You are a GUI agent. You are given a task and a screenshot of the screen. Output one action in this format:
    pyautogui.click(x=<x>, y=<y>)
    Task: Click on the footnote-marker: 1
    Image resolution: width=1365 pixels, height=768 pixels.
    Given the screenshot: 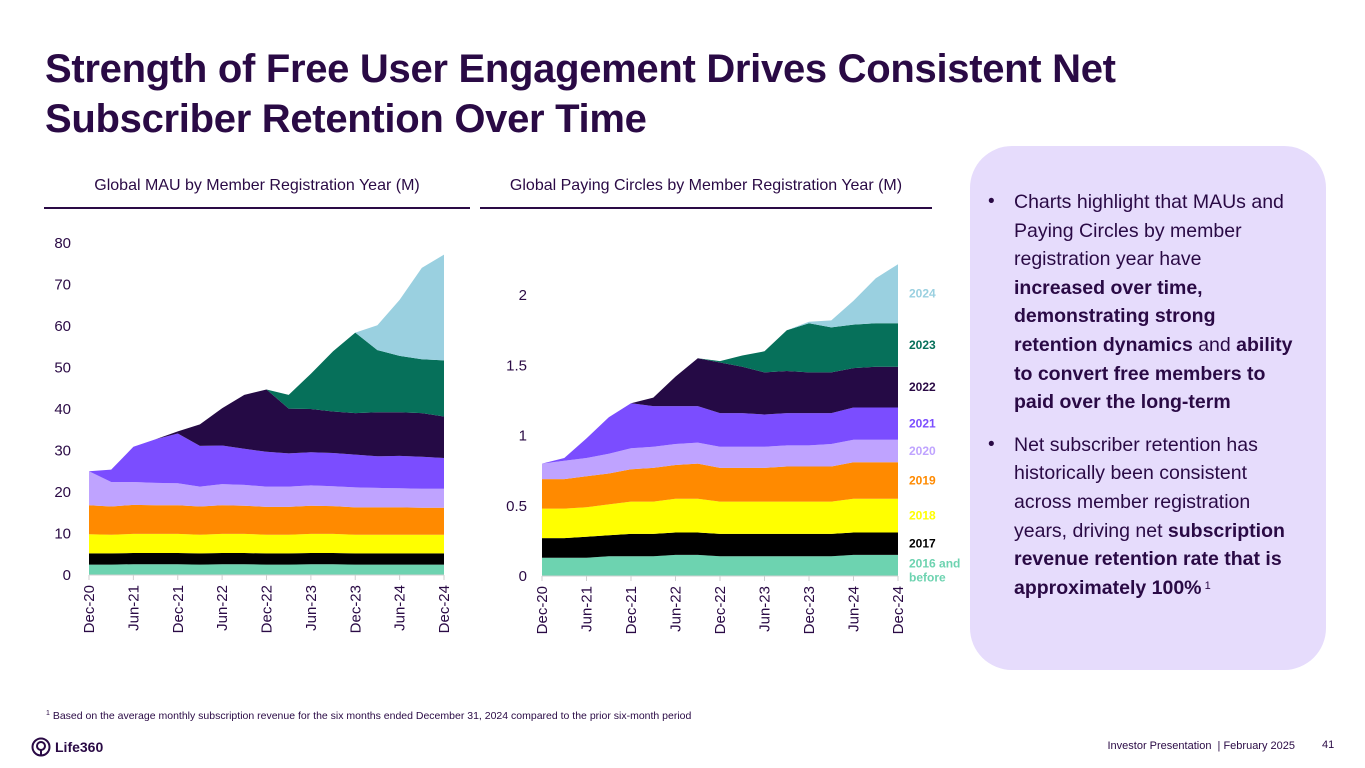 What is the action you would take?
    pyautogui.click(x=48, y=713)
    